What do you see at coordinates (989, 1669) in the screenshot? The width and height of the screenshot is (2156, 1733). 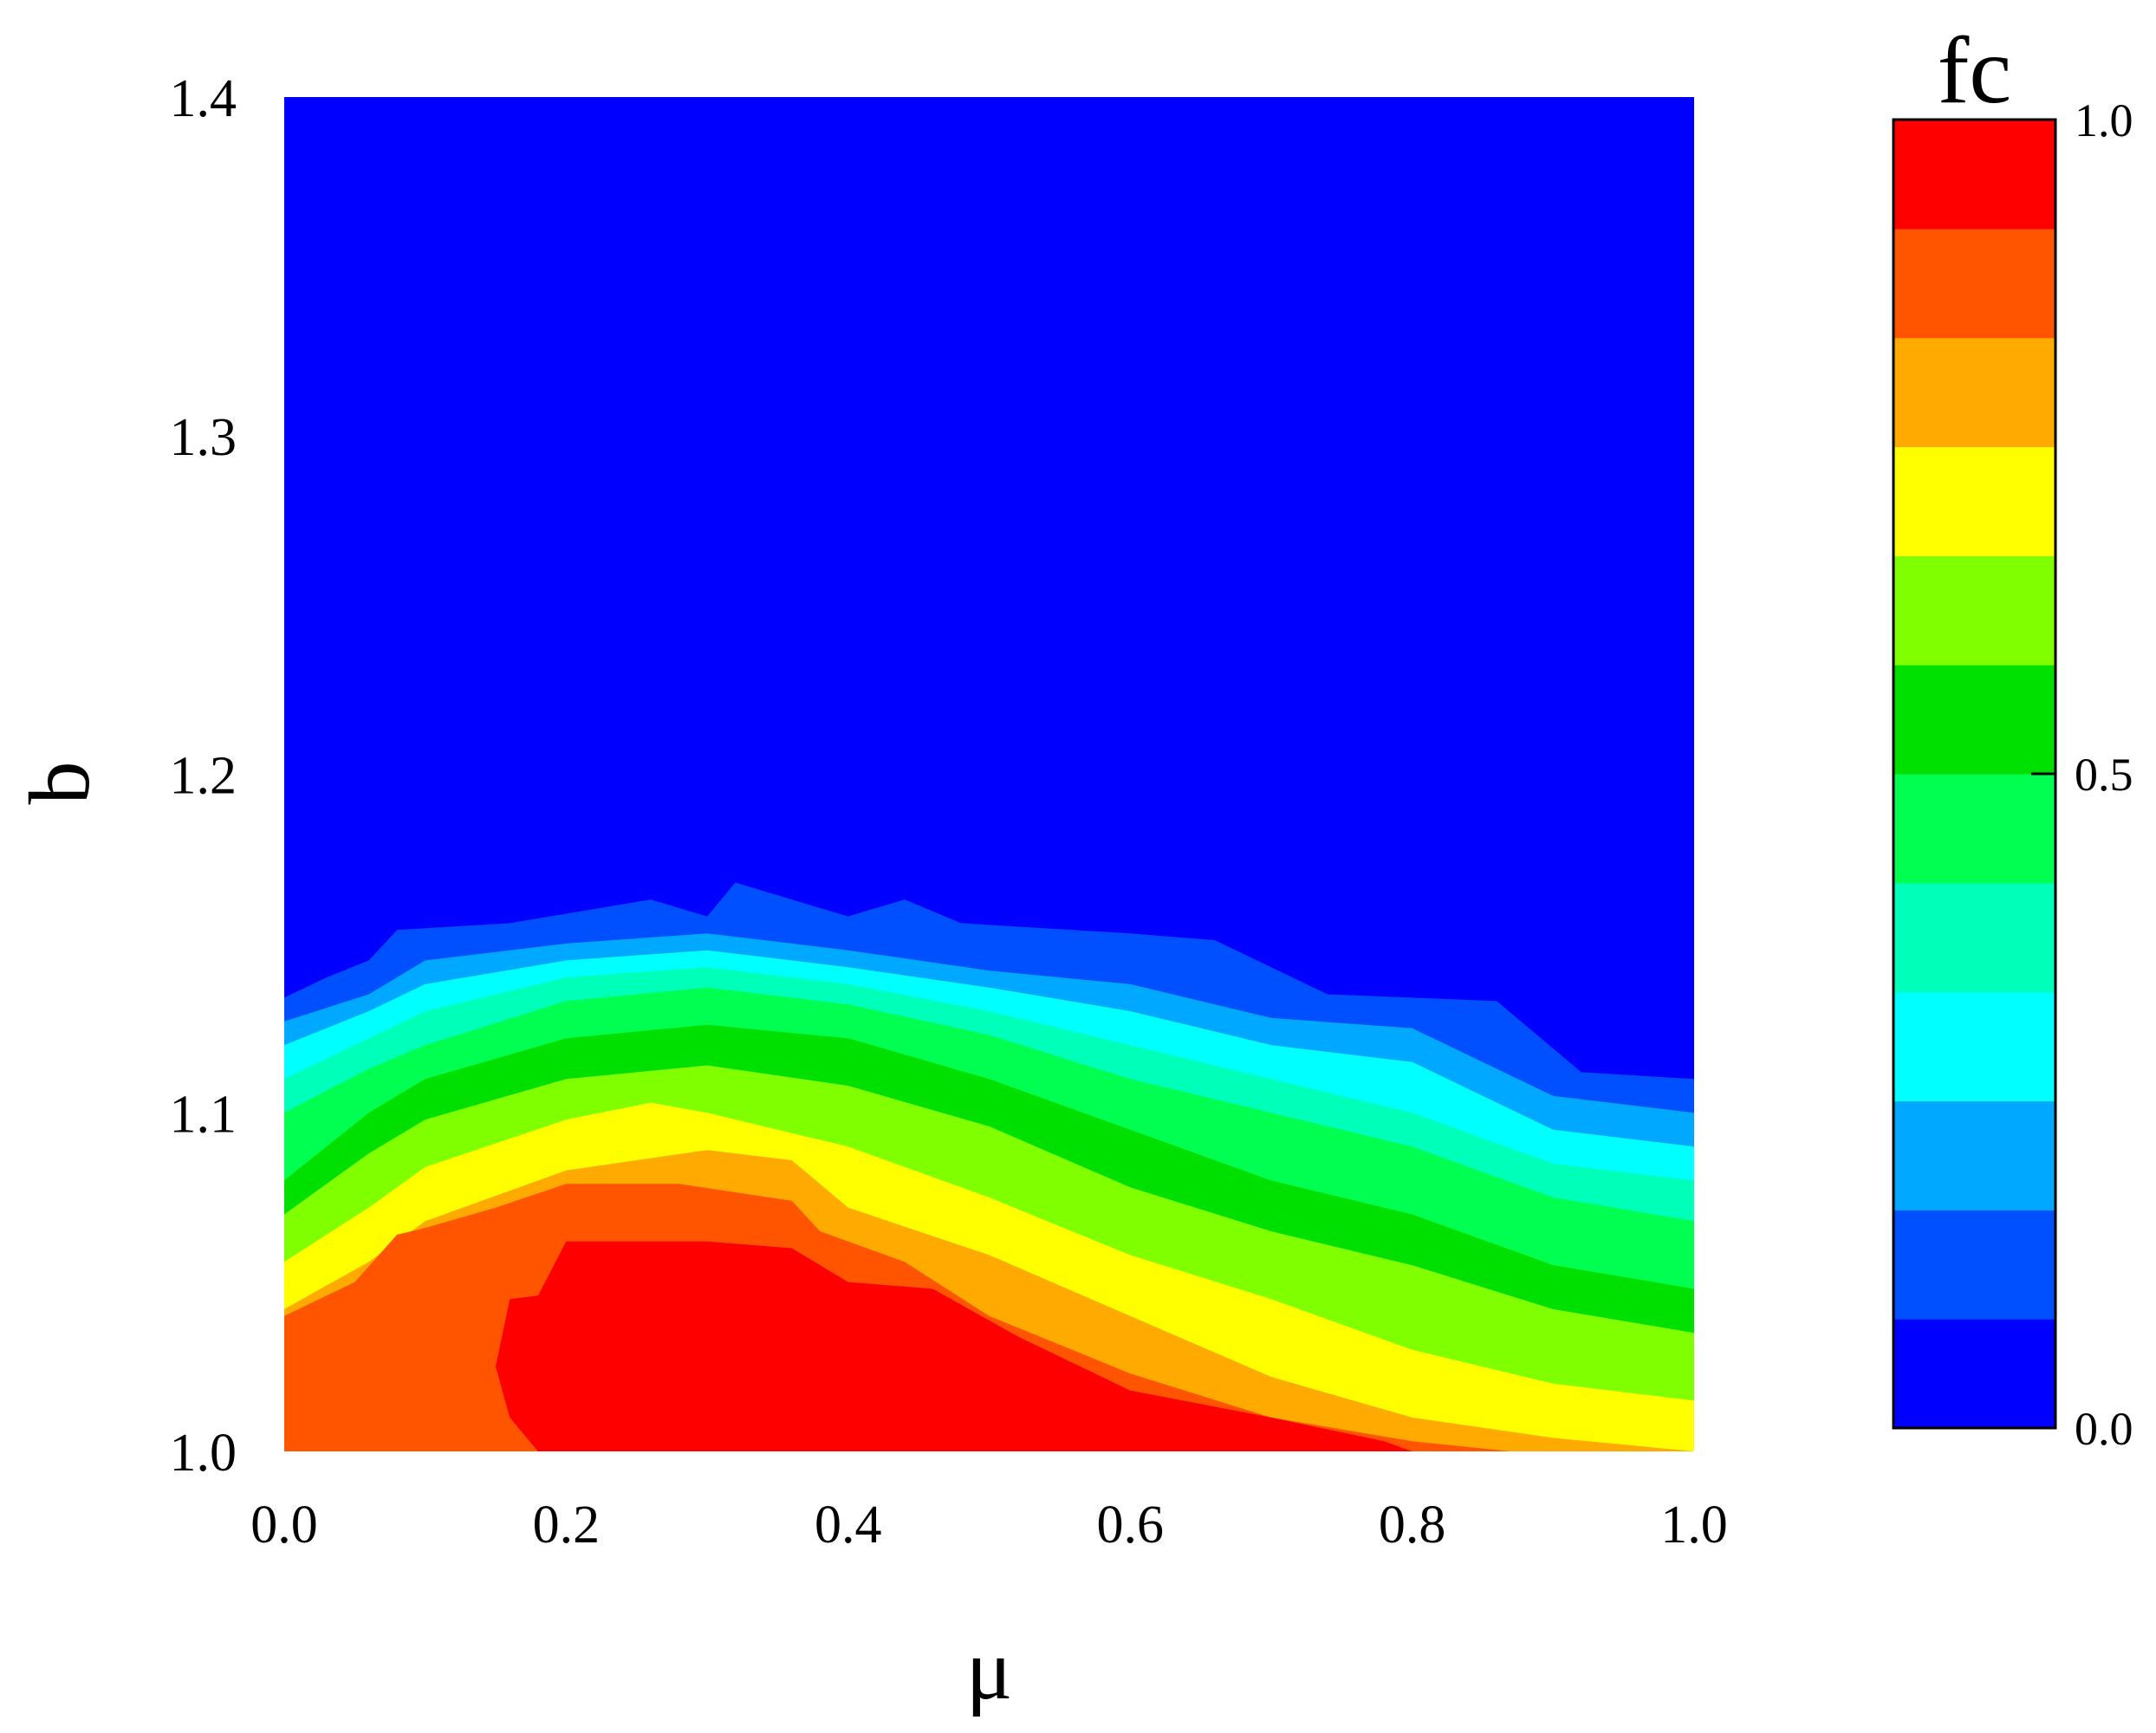 I see `x-axis-title: μ` at bounding box center [989, 1669].